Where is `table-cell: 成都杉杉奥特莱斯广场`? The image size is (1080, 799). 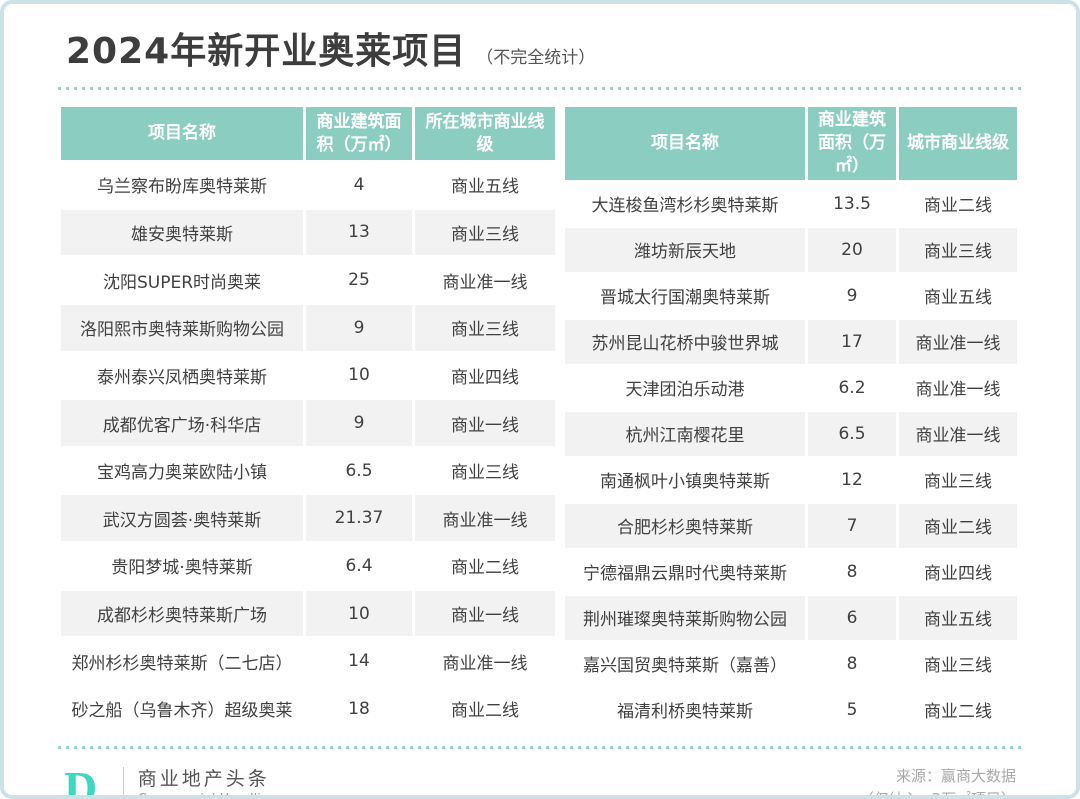
table-cell: 成都杉杉奥特莱斯广场 is located at coordinates (182, 613).